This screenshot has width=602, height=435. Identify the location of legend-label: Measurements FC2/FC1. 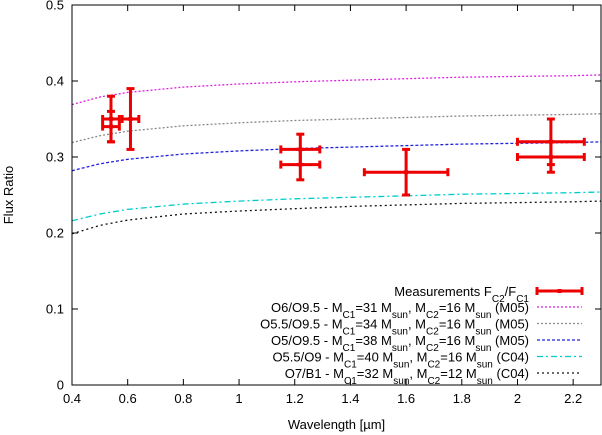
(461, 294).